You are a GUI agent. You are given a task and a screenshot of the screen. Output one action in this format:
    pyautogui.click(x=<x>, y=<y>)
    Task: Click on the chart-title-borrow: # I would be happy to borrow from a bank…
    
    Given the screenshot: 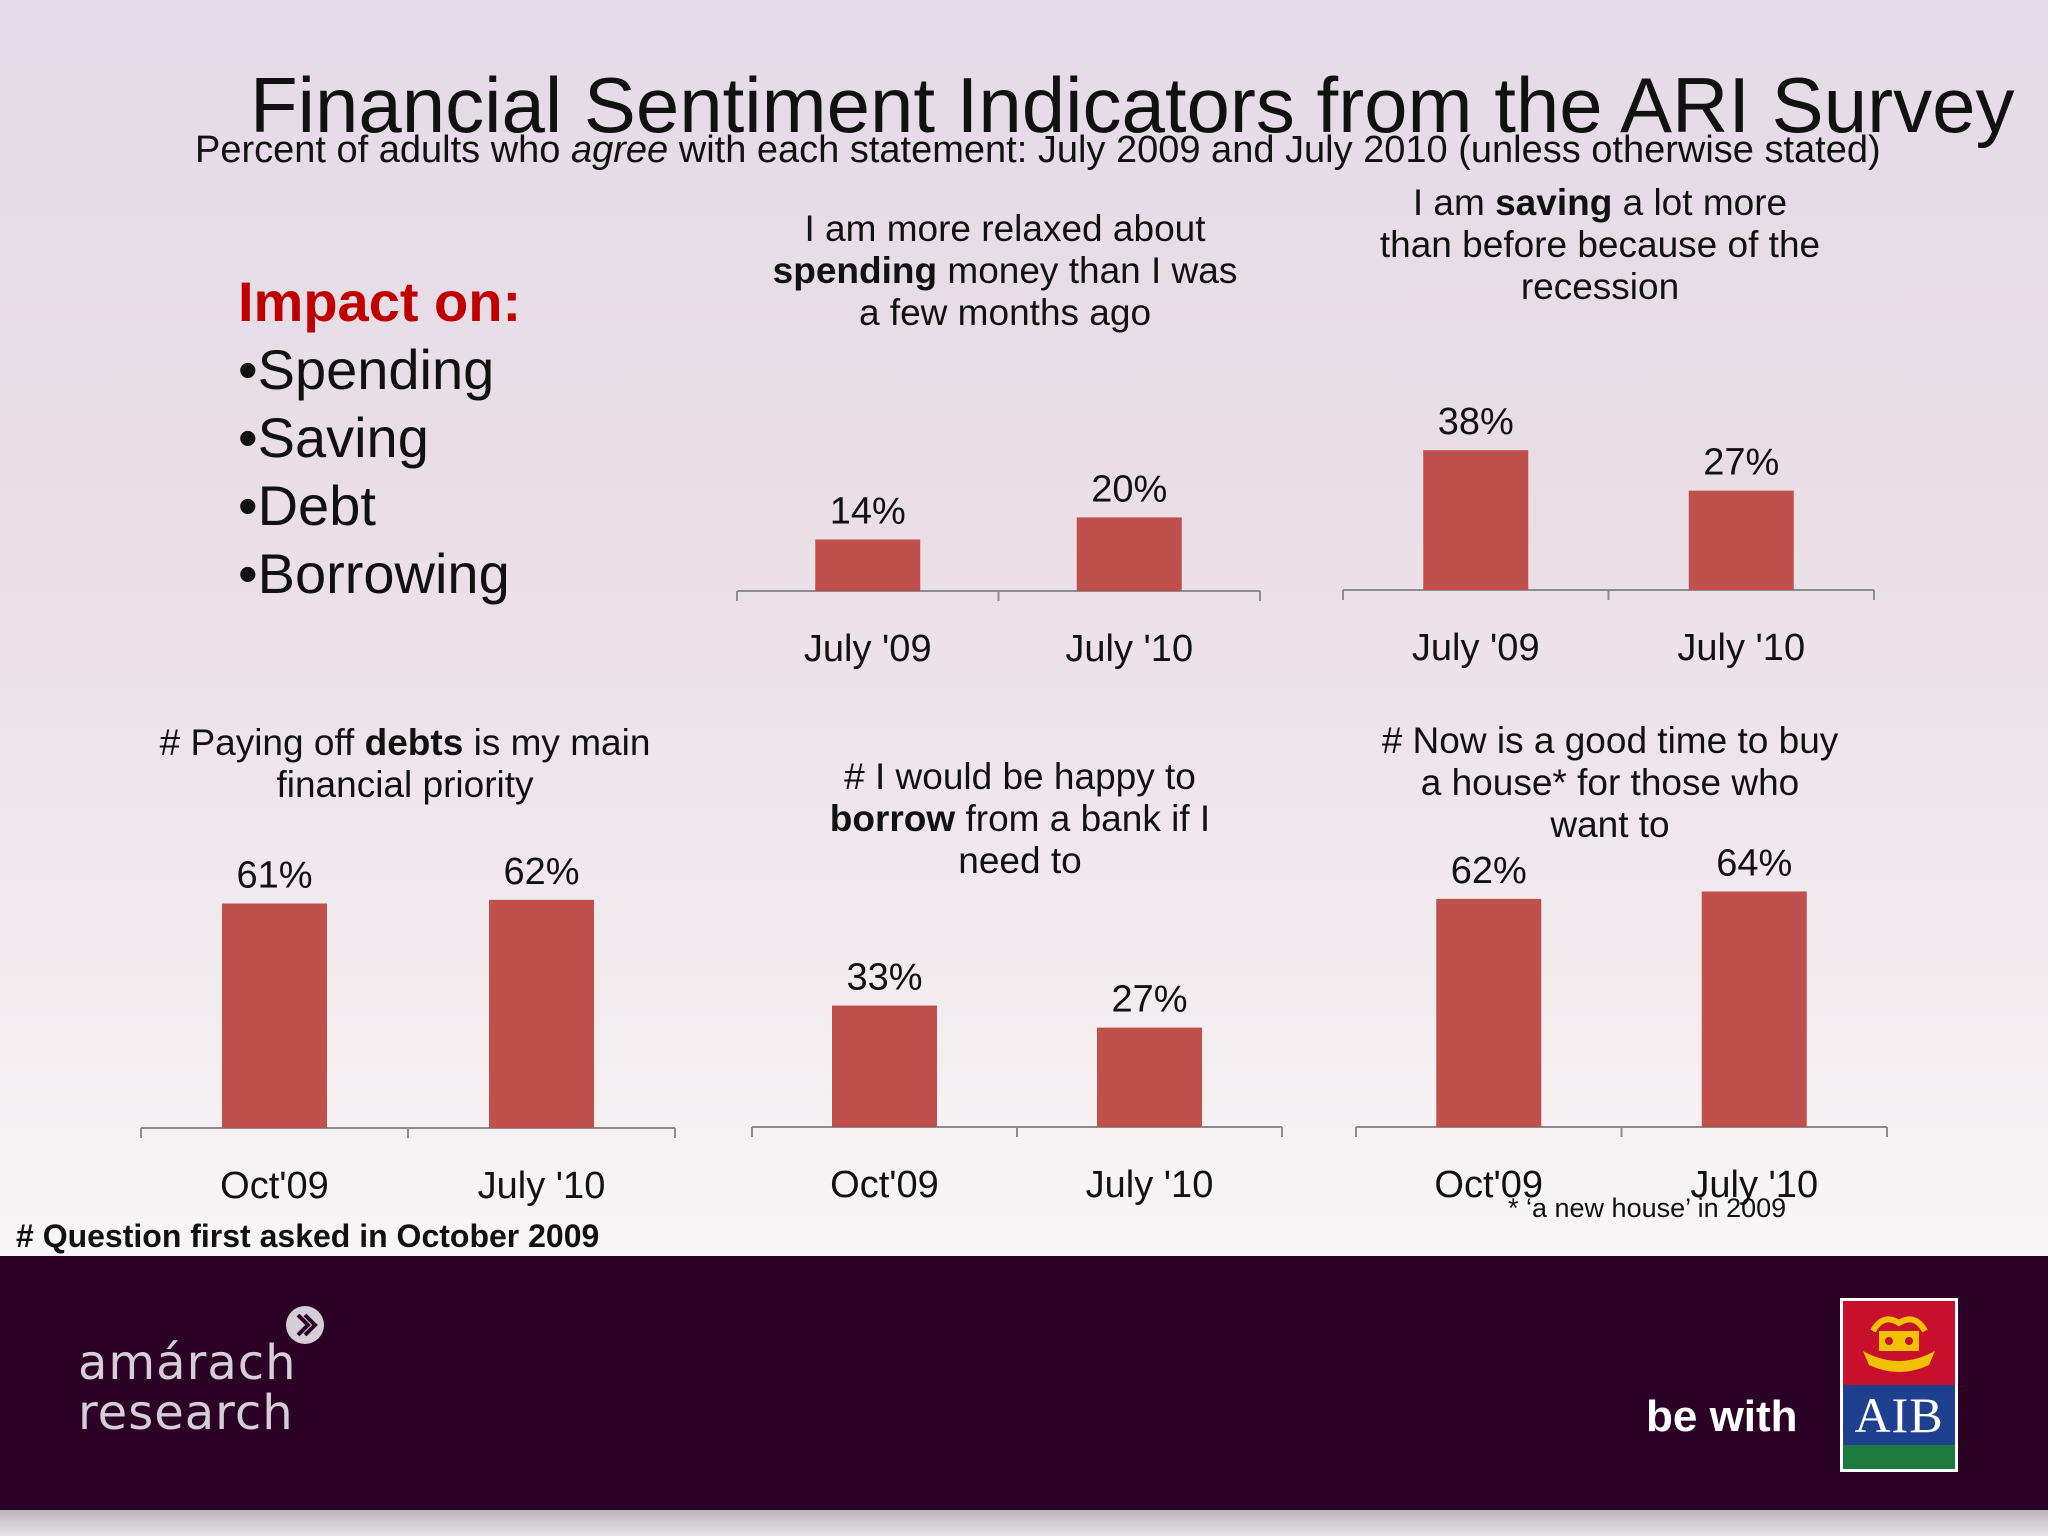 What is the action you would take?
    pyautogui.click(x=1020, y=818)
    